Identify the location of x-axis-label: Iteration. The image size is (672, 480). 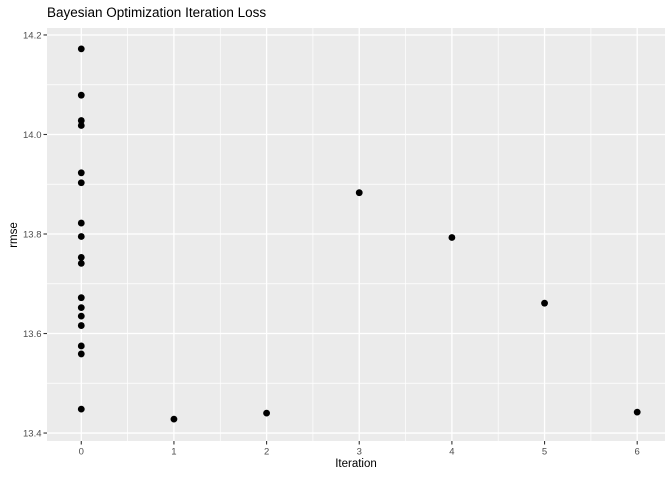
(356, 464).